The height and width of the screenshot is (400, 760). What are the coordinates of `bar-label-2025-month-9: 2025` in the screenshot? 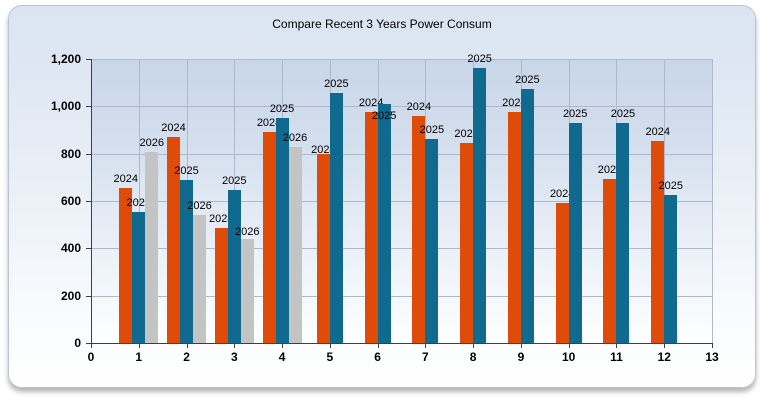 It's located at (527, 79).